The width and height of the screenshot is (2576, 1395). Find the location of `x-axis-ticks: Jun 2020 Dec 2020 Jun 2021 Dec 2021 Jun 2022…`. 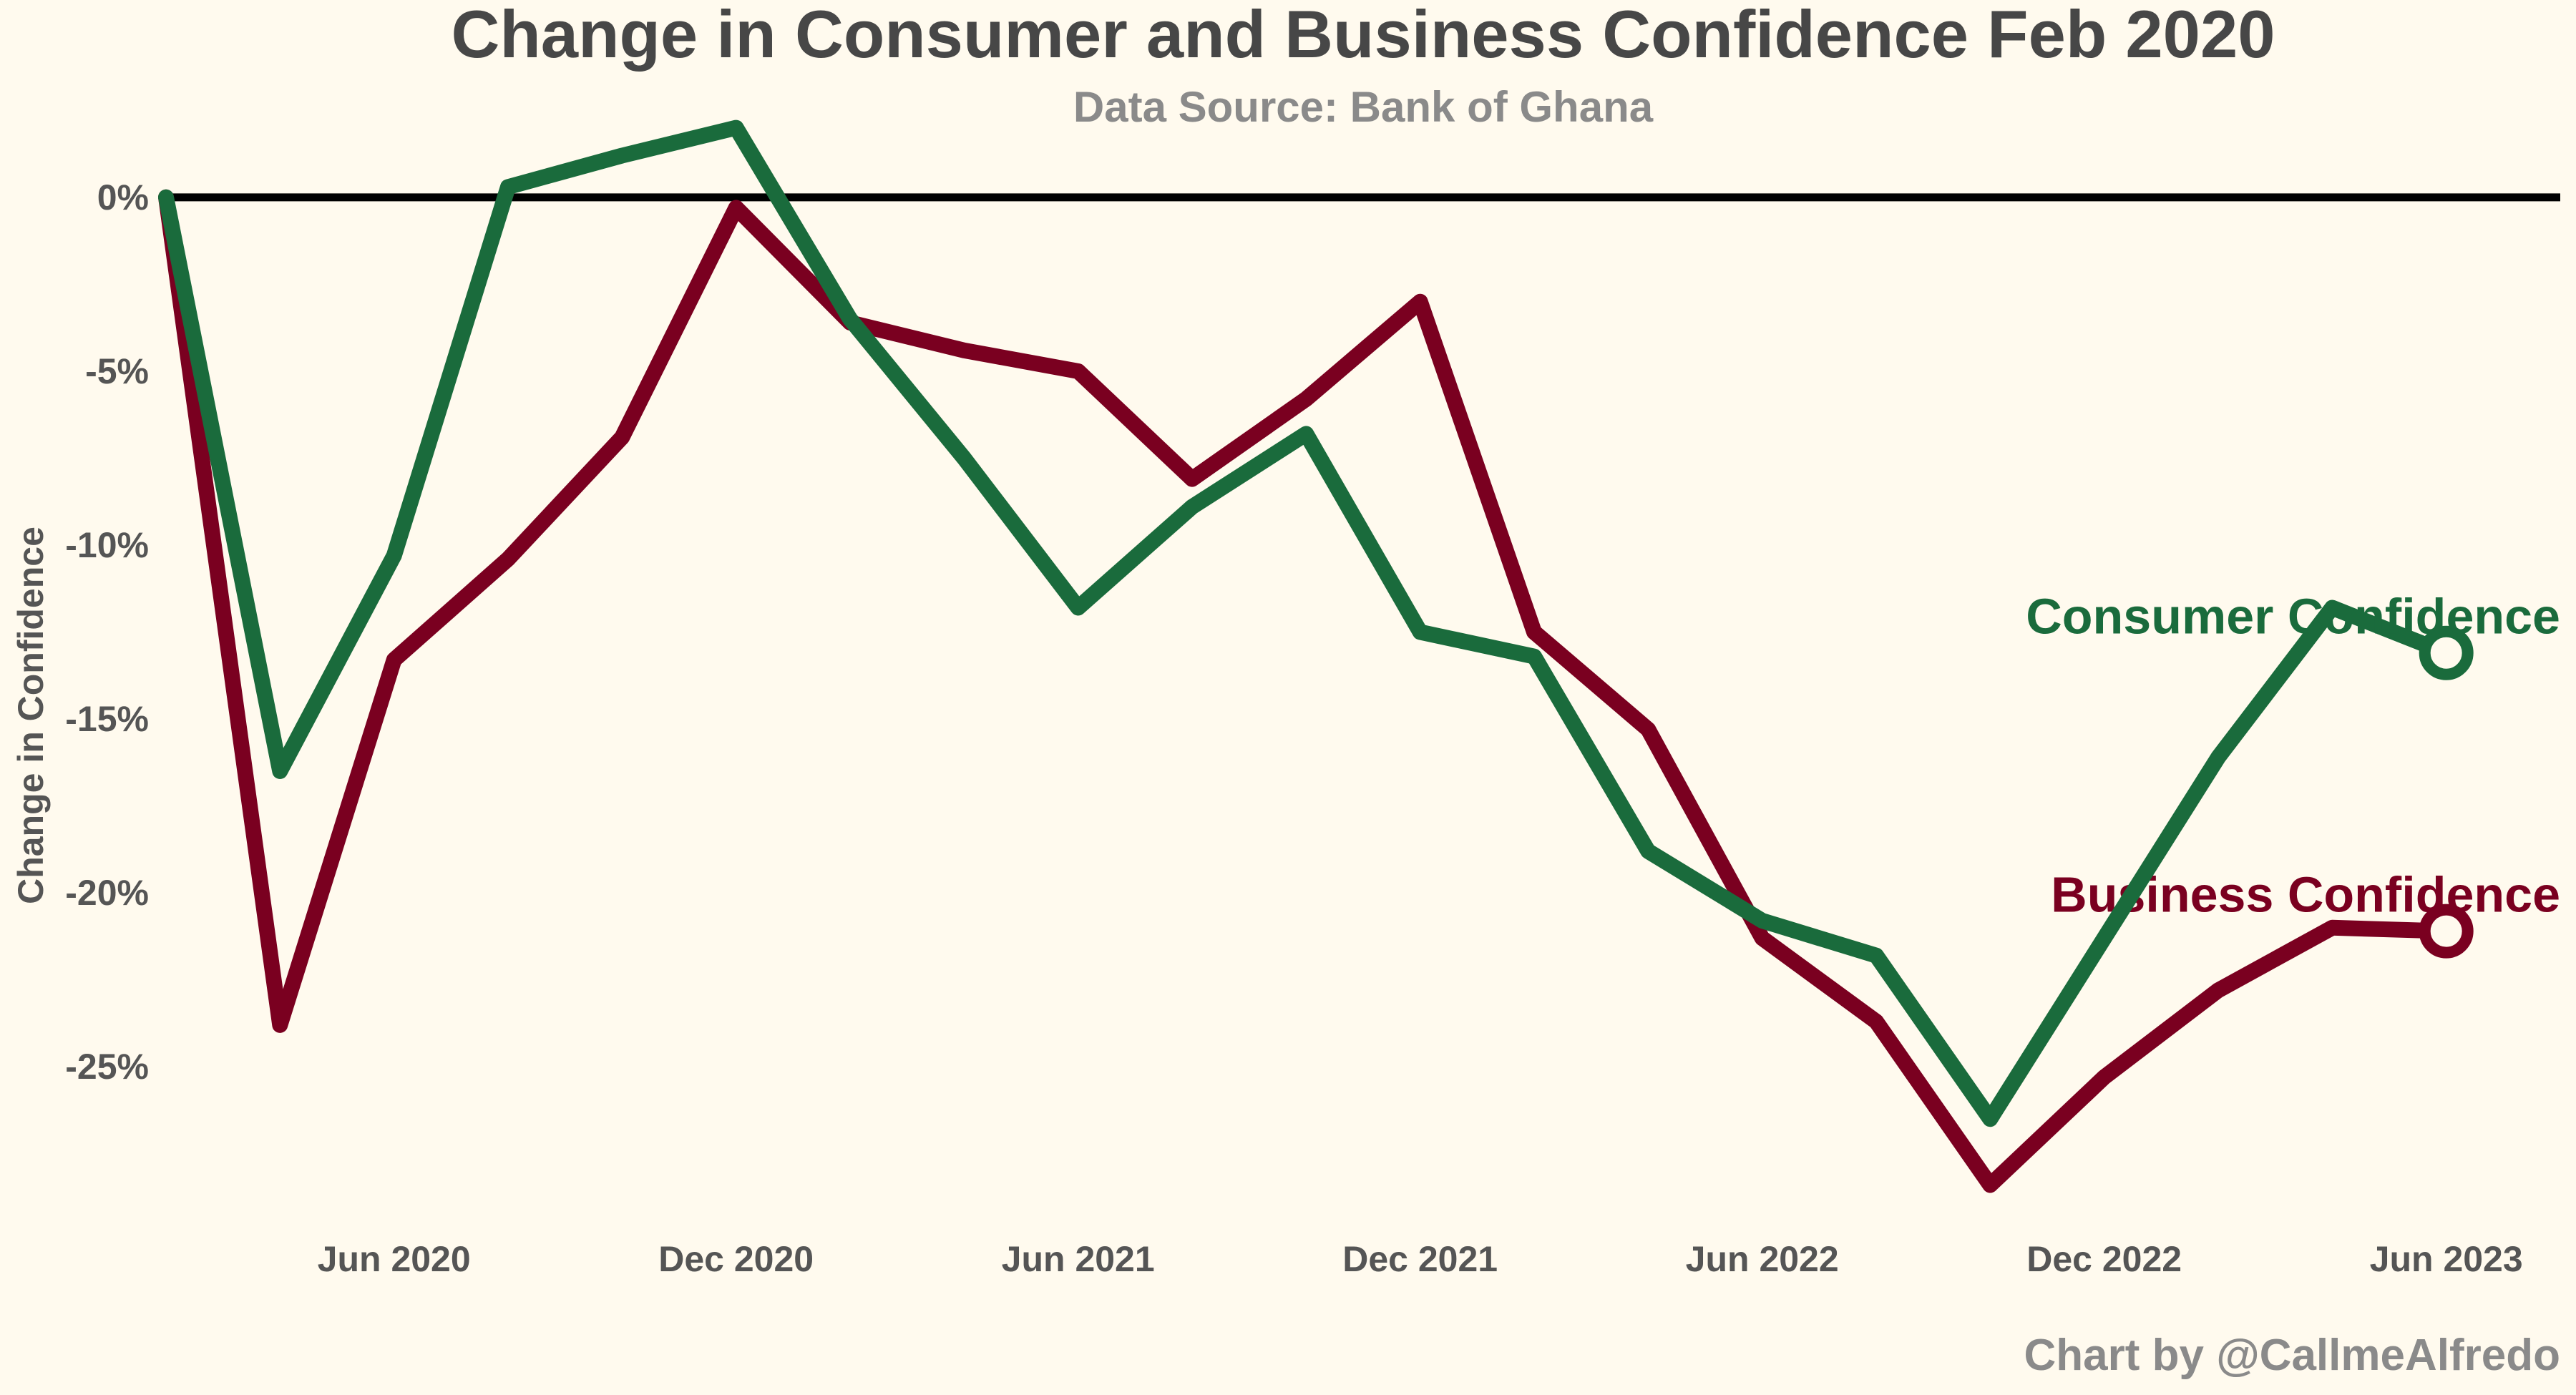

x-axis-ticks: Jun 2020 Dec 2020 Jun 2021 Dec 2021 Jun 2022… is located at coordinates (1420, 1259).